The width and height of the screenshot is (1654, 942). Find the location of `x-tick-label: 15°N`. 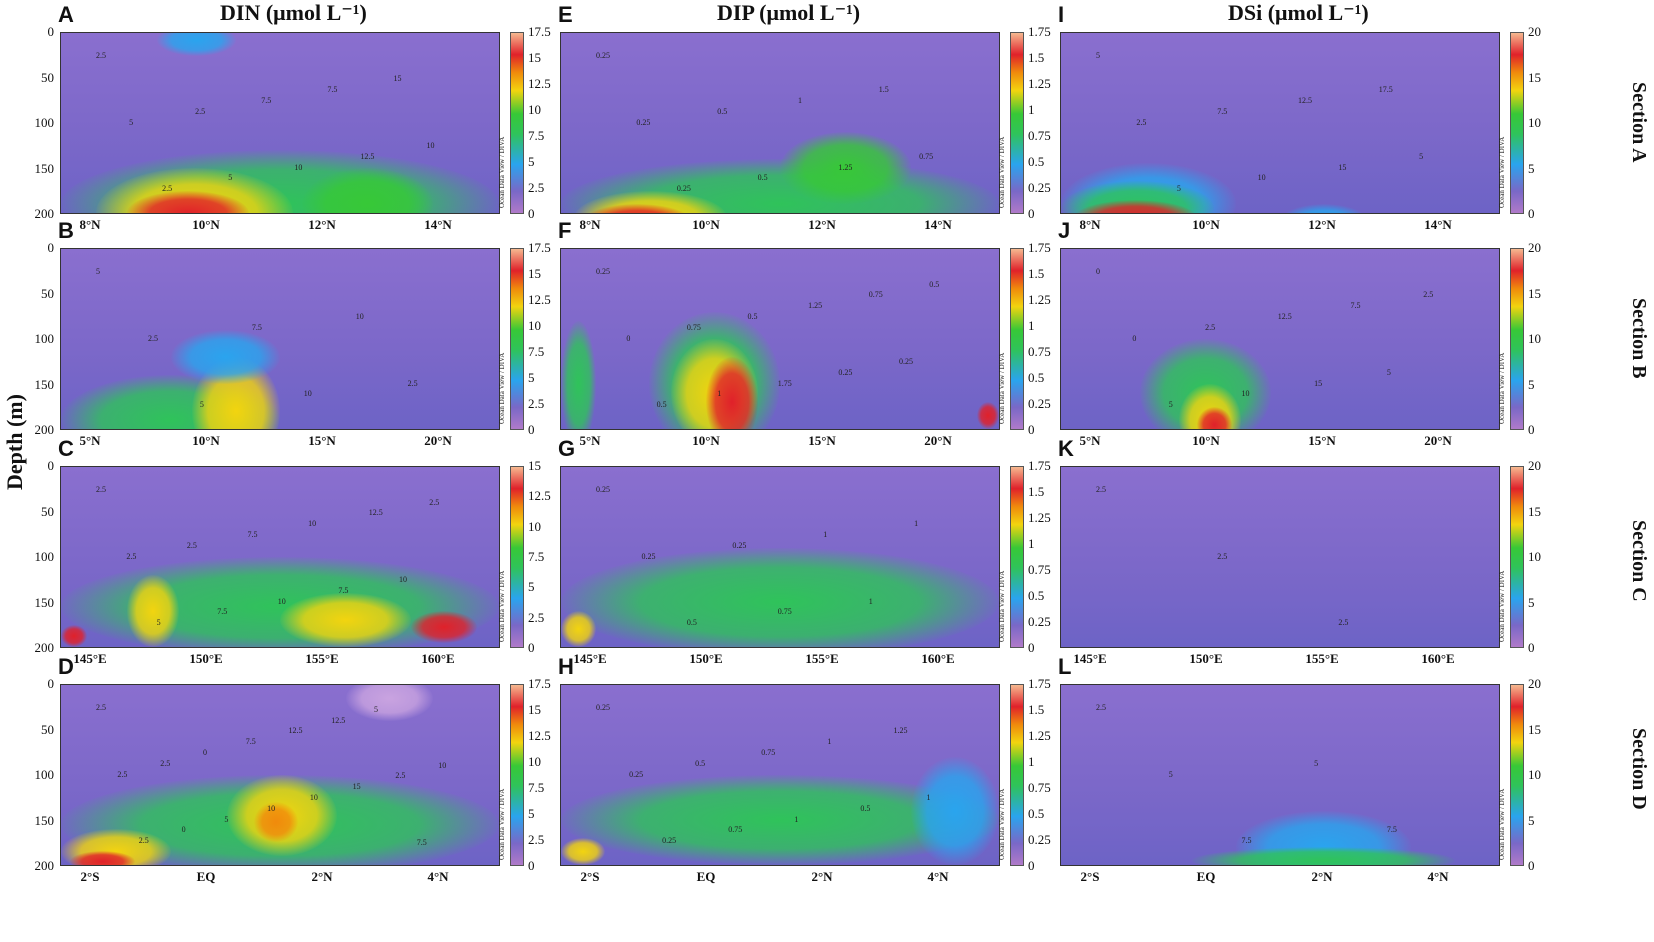

x-tick-label: 15°N is located at coordinates (1322, 440).